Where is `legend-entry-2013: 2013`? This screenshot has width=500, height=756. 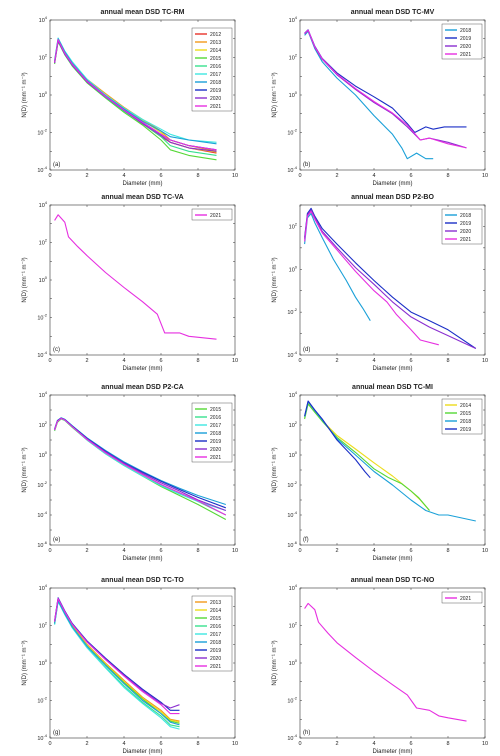
legend-entry-2013: 2013 is located at coordinates (215, 43).